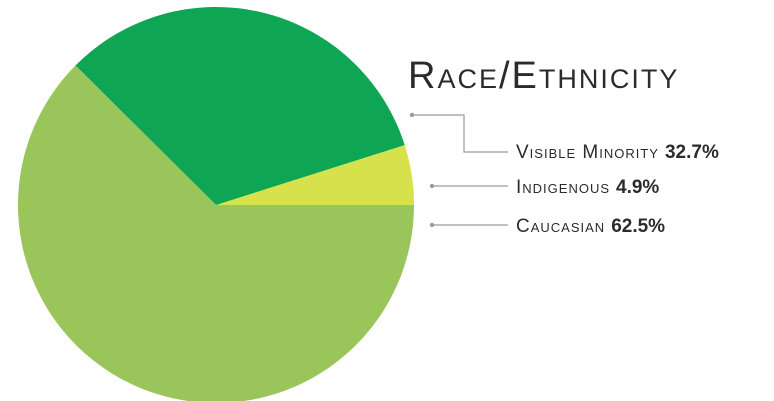 This screenshot has height=401, width=774. What do you see at coordinates (587, 152) in the screenshot?
I see `legend-label: Visible Minority` at bounding box center [587, 152].